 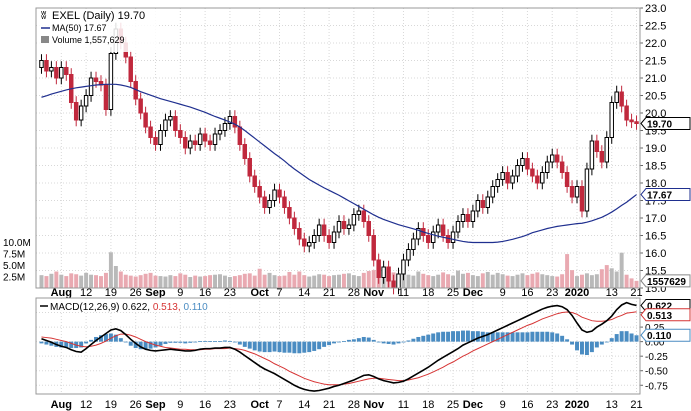 What do you see at coordinates (577, 293) in the screenshot?
I see `x-tick-label: 2020` at bounding box center [577, 293].